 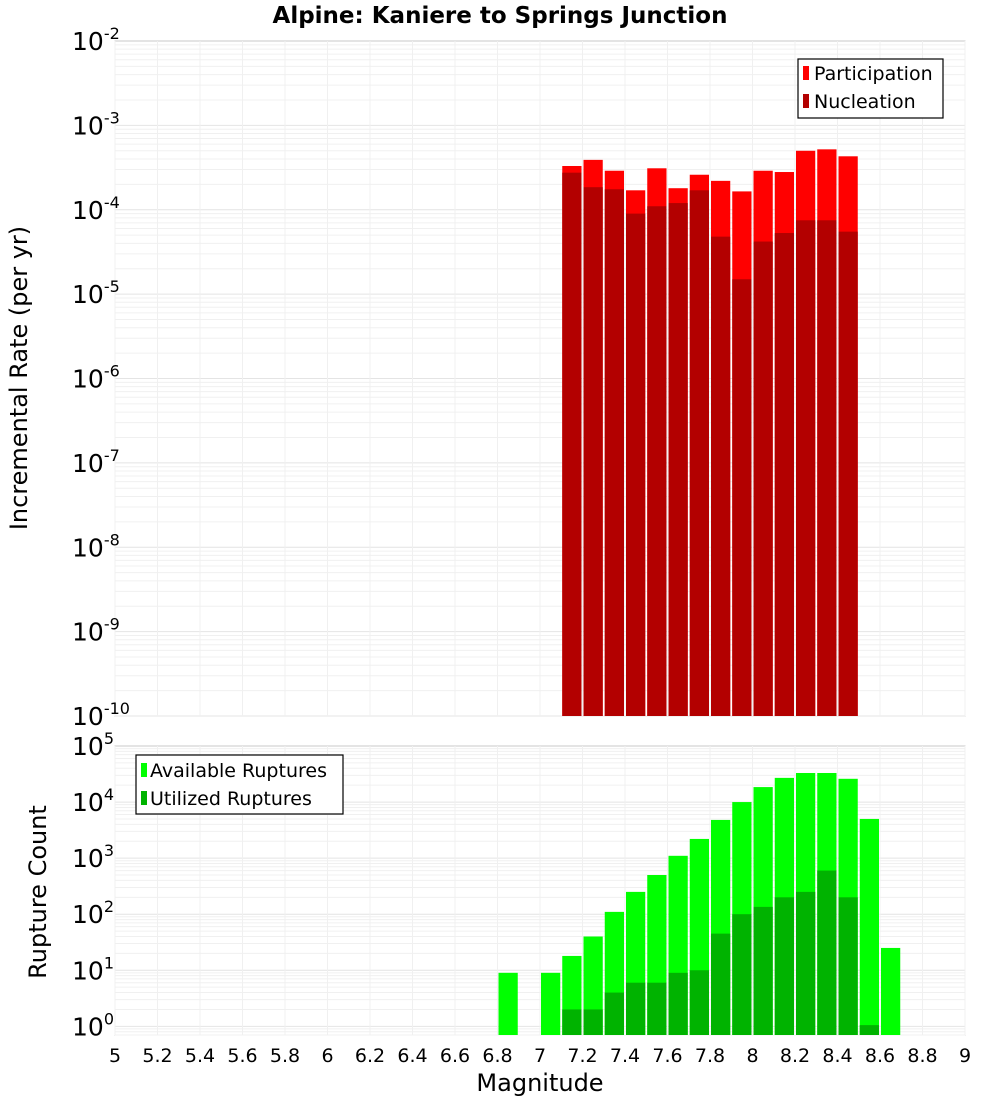 I want to click on nucleation-legend-label: Nucleation, so click(x=865, y=102).